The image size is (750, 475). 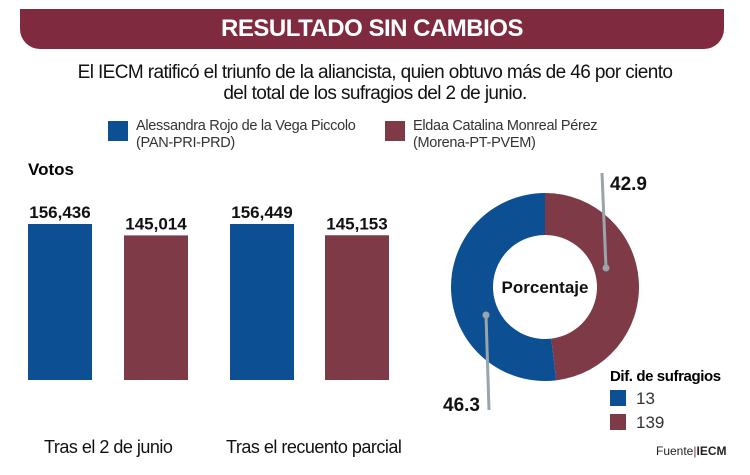 What do you see at coordinates (461, 405) in the screenshot?
I see `slice-value-label: 46.3` at bounding box center [461, 405].